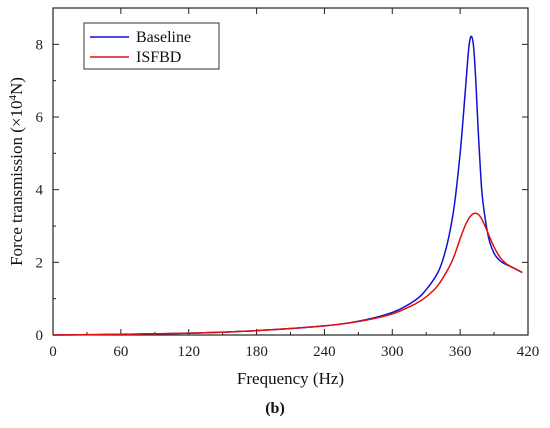 Image resolution: width=550 pixels, height=428 pixels. What do you see at coordinates (13, 98) in the screenshot?
I see `y-axis-title-superscript: 4` at bounding box center [13, 98].